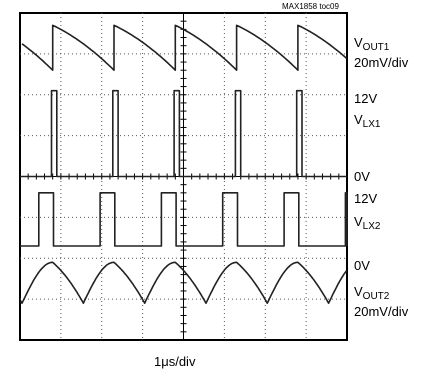  Describe the element at coordinates (175, 361) in the screenshot. I see `time-scale-label: 1μs/div` at that location.